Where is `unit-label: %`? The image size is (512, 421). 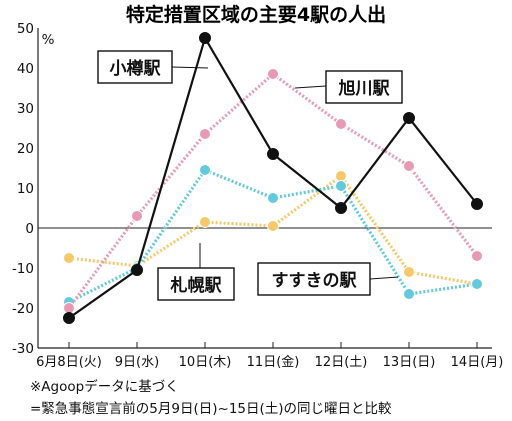
unit-label: % is located at coordinates (48, 40).